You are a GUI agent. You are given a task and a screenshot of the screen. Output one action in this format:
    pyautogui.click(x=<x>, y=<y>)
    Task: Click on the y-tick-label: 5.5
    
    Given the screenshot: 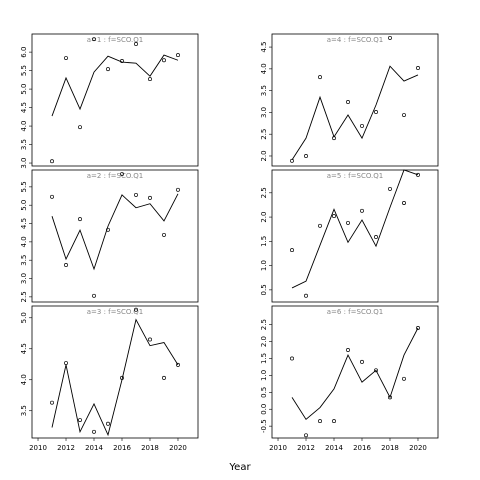 What is the action you would take?
    pyautogui.click(x=24, y=70)
    